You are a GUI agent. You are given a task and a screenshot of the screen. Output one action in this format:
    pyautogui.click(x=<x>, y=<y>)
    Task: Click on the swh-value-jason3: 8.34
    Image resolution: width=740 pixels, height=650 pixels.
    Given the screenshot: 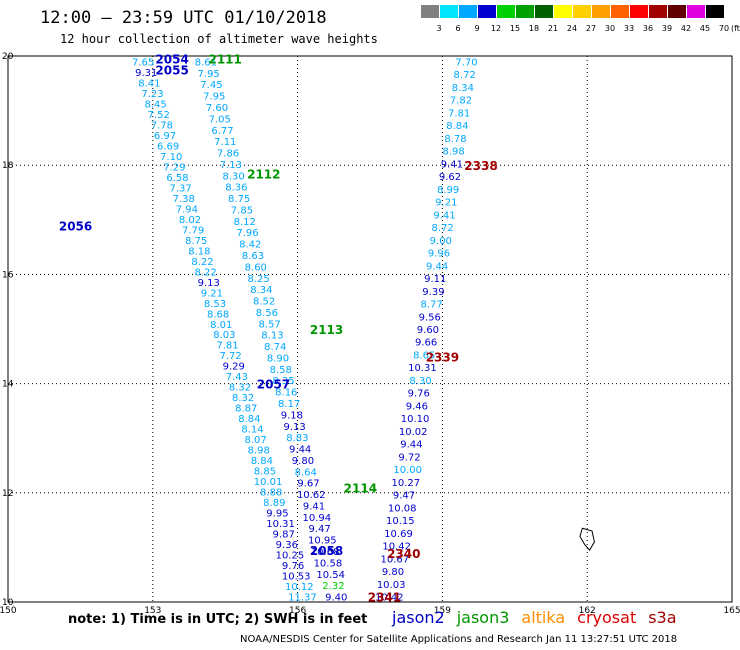 What is the action you would take?
    pyautogui.click(x=261, y=290)
    